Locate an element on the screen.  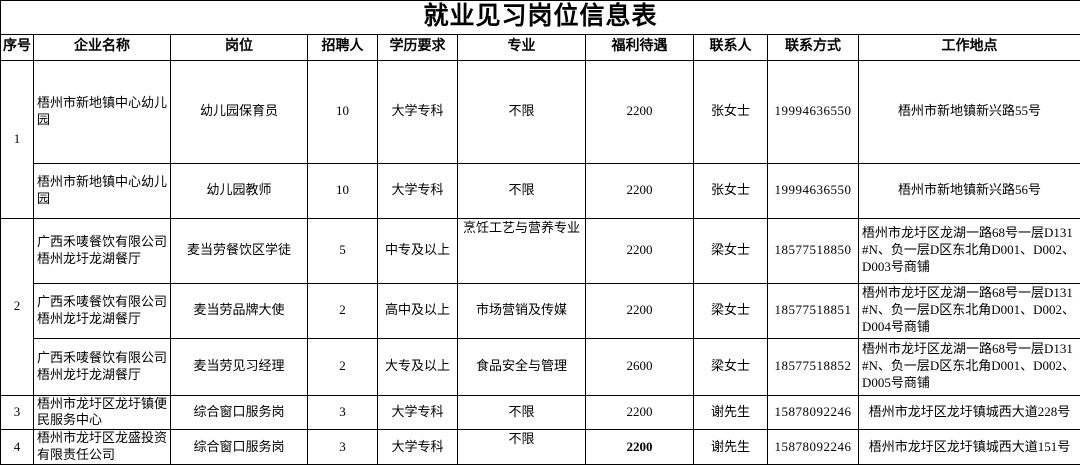
cell-phone: 18577518852 is located at coordinates (813, 366).